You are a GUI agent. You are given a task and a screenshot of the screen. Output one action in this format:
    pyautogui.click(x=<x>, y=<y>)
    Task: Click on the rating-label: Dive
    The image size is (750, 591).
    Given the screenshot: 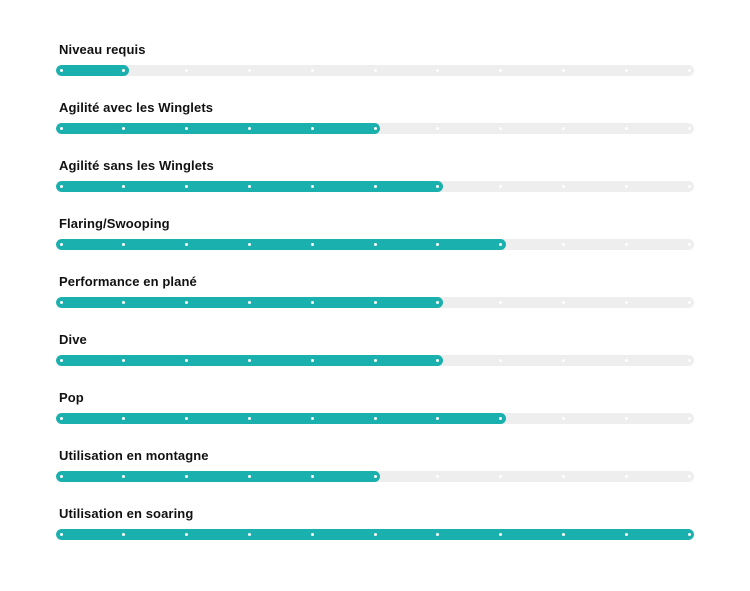 What is the action you would take?
    pyautogui.click(x=73, y=339)
    